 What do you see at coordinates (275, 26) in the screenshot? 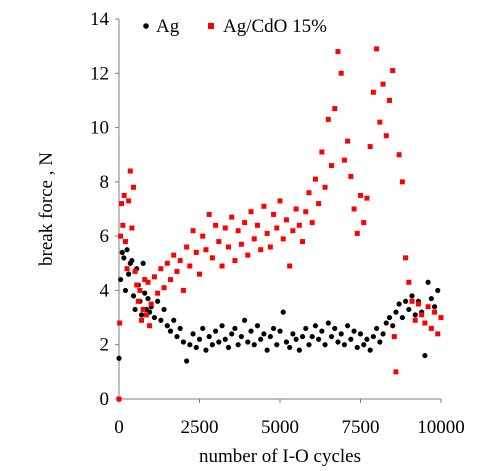
I see `legend-label-ag-cdo: Ag/CdO 15%` at bounding box center [275, 26].